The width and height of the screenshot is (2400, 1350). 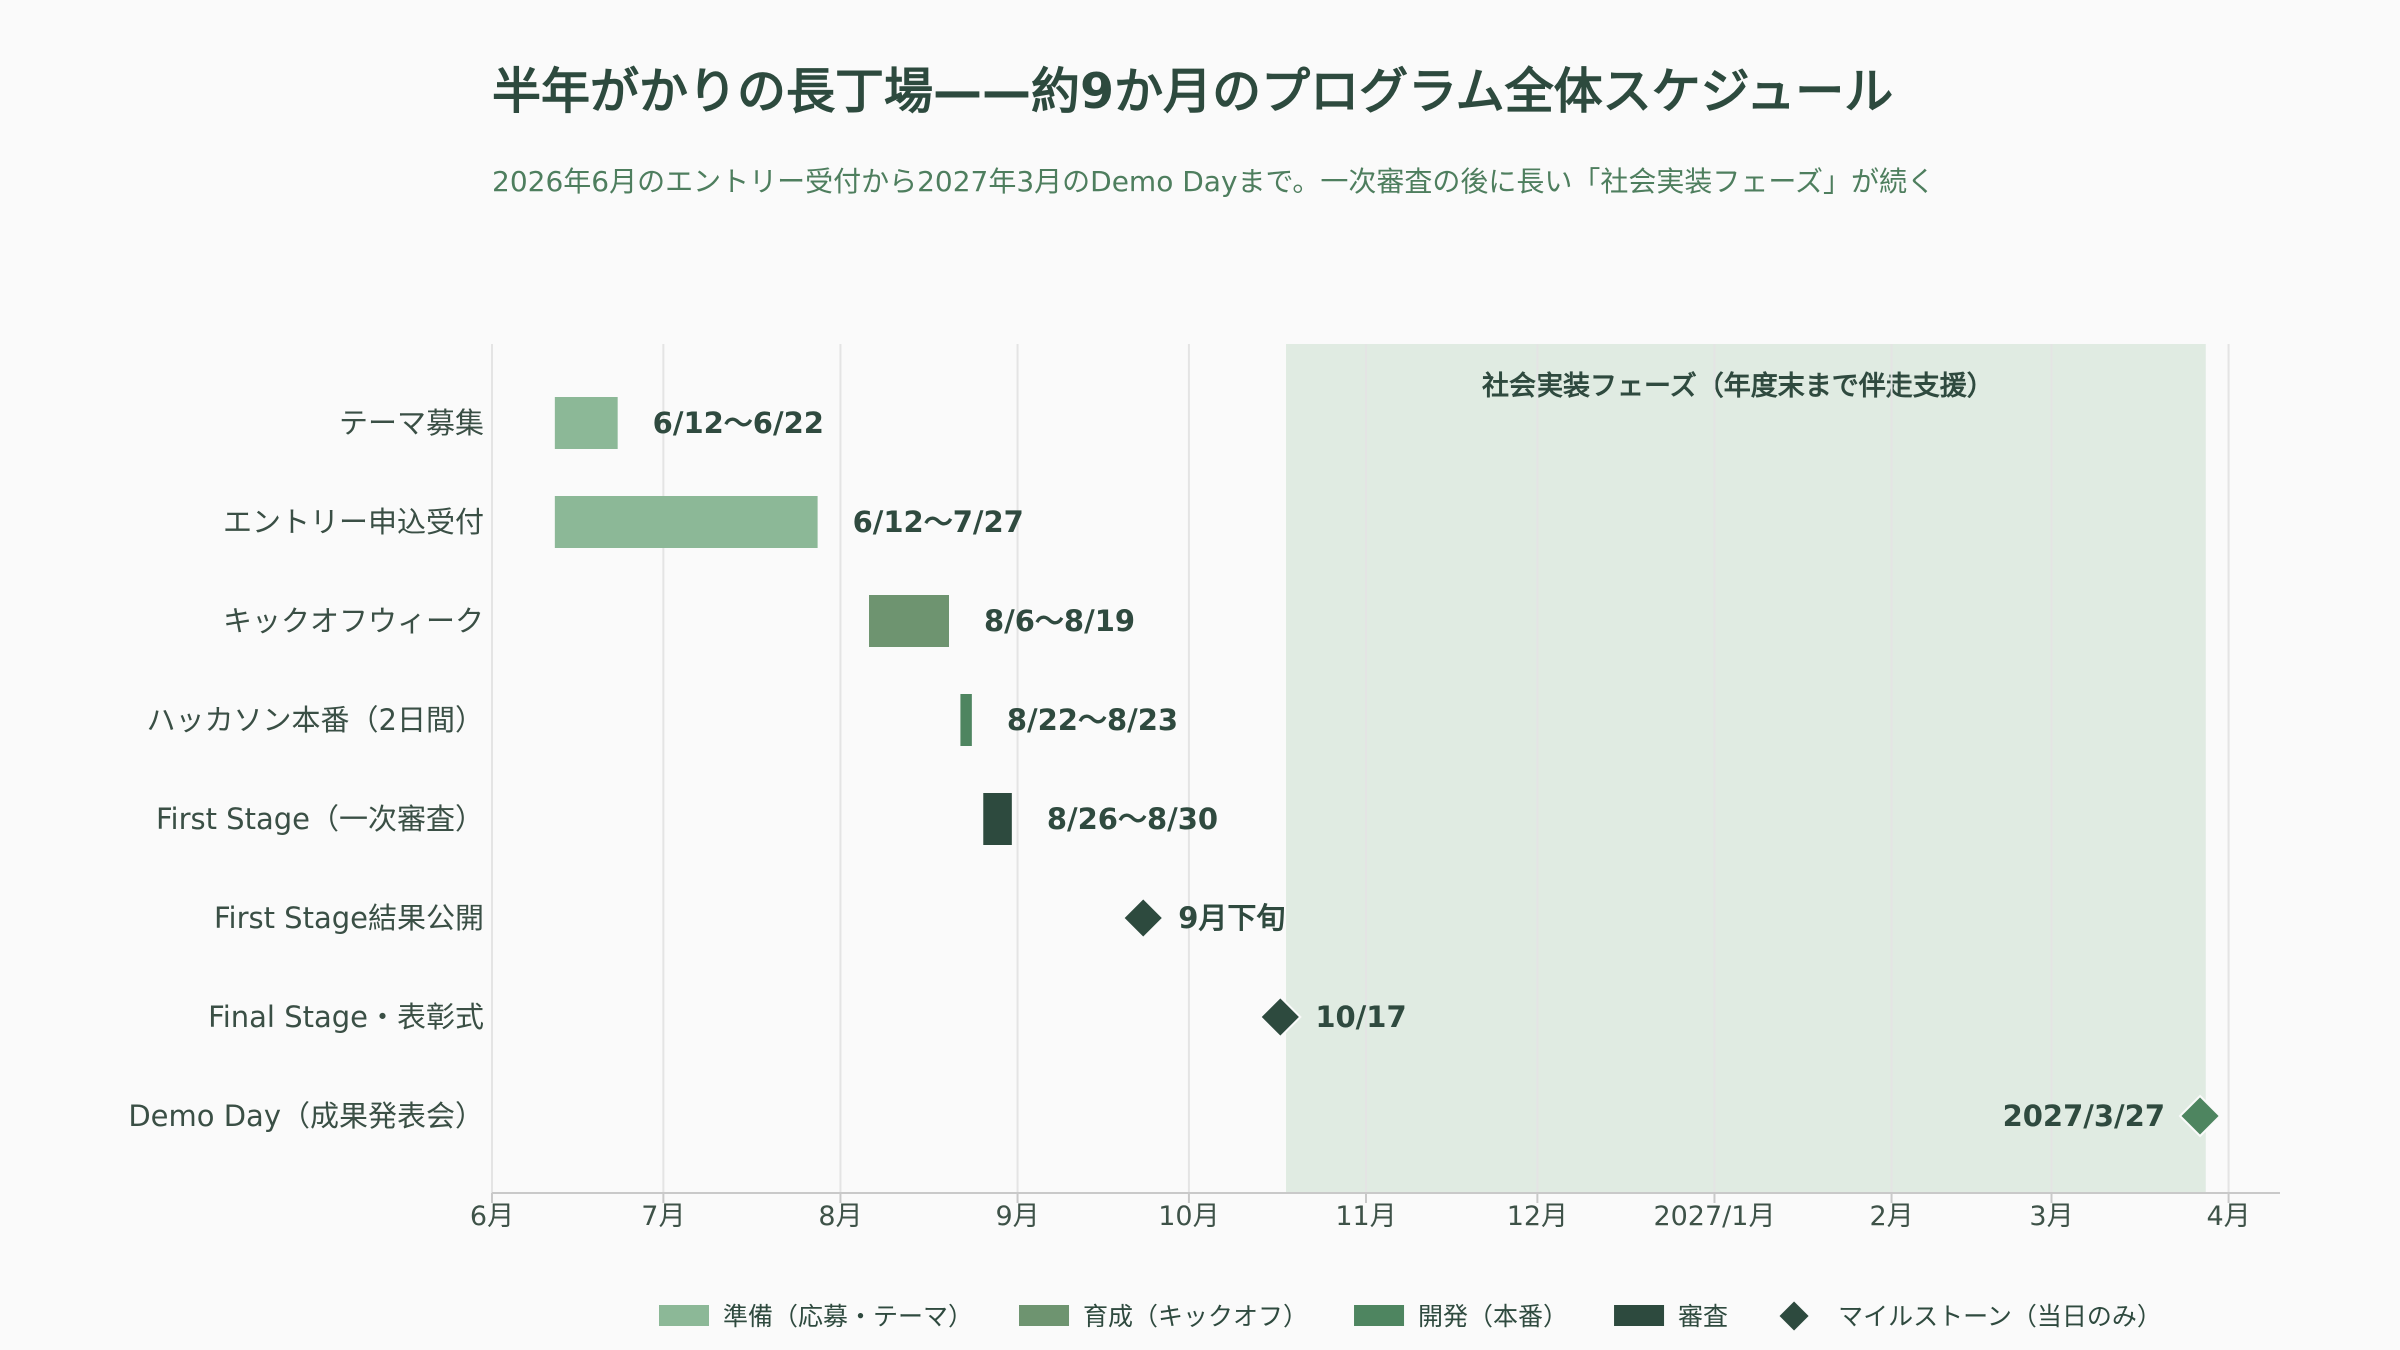 I want to click on task-row: キックオフウィーク 8/6〜8/19, so click(x=679, y=621).